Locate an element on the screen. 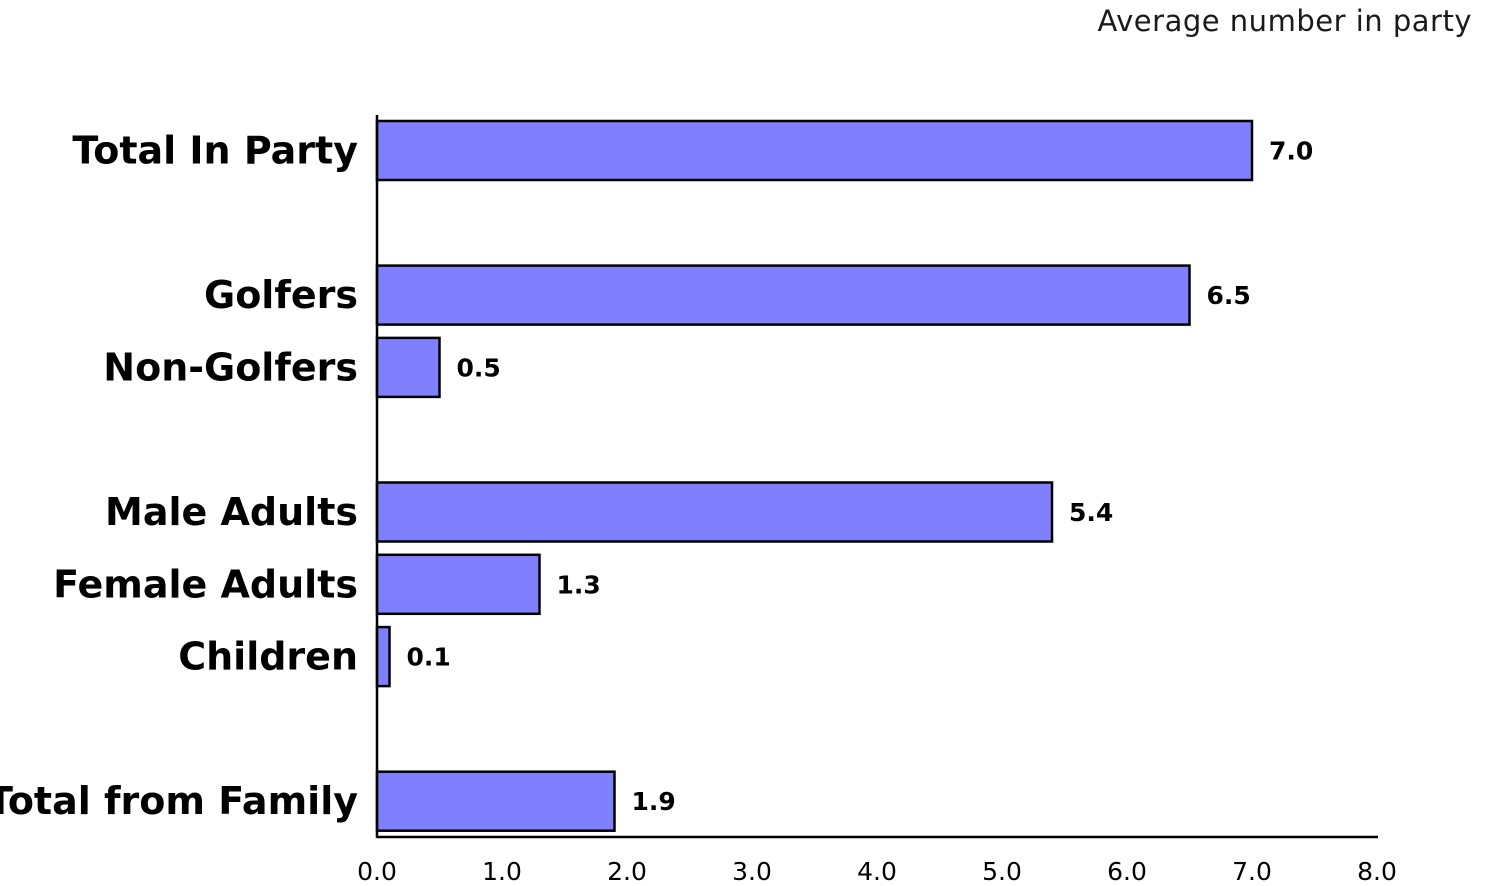 The width and height of the screenshot is (1491, 886). x-tick-label: 3.0 is located at coordinates (752, 871).